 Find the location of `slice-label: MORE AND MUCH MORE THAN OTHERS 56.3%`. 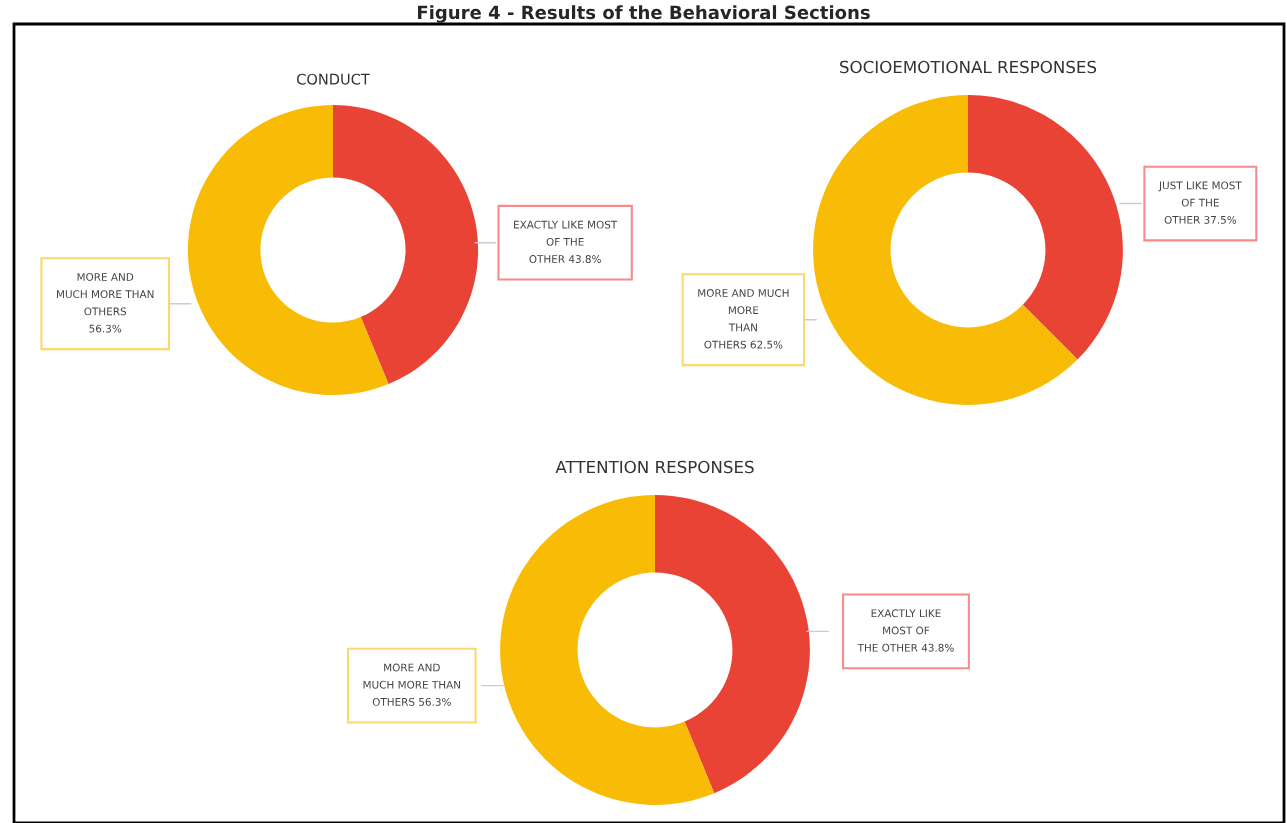

slice-label: MORE AND MUCH MORE THAN OTHERS 56.3% is located at coordinates (412, 684).